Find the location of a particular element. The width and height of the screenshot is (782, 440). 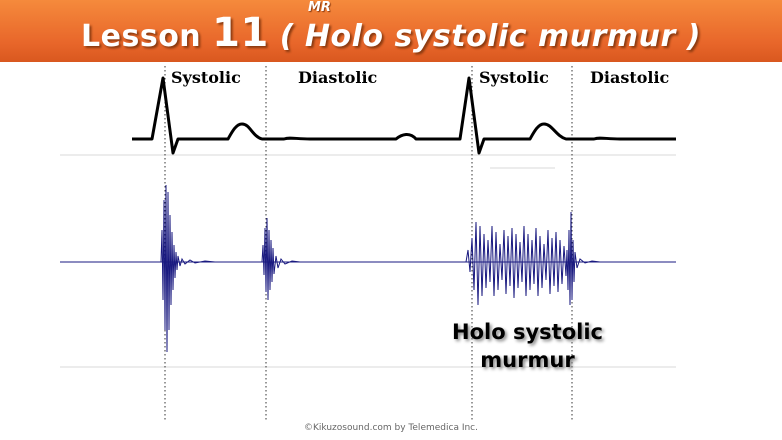

phase-label-systolic-2: Systolic is located at coordinates (514, 77).